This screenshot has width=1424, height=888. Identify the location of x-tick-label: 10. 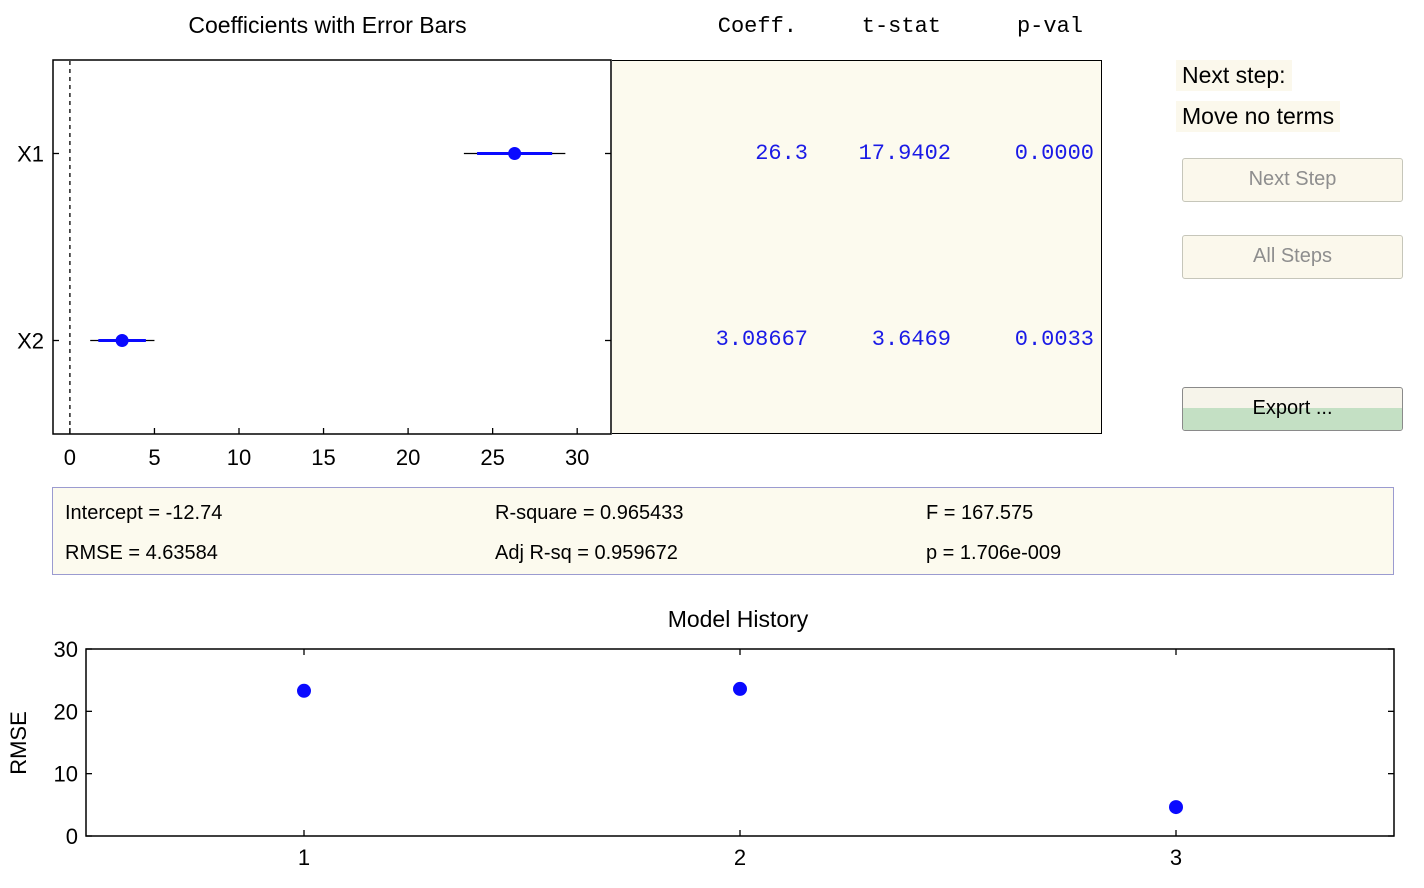
(239, 457).